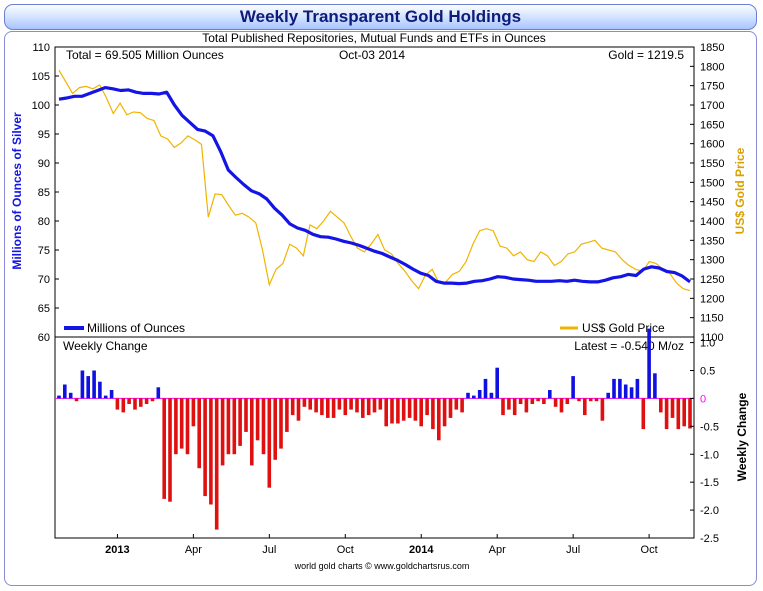 This screenshot has width=763, height=591. Describe the element at coordinates (707, 344) in the screenshot. I see `bottom-right-tick-label: 1.0` at that location.